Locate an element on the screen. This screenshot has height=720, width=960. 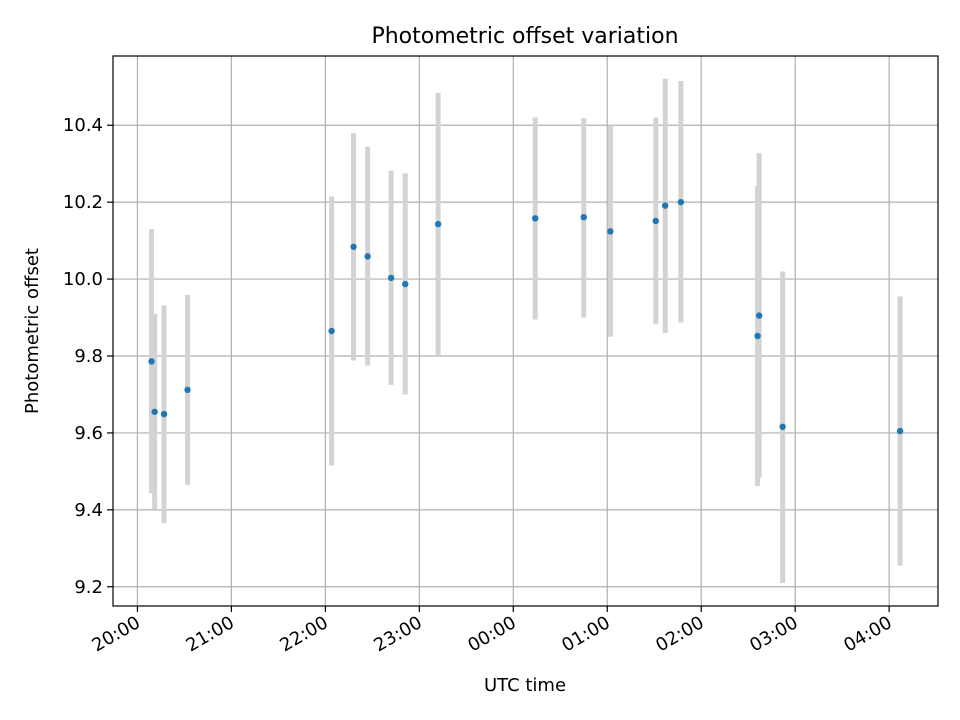
y-tick-label: 10.0 is located at coordinates (83, 279).